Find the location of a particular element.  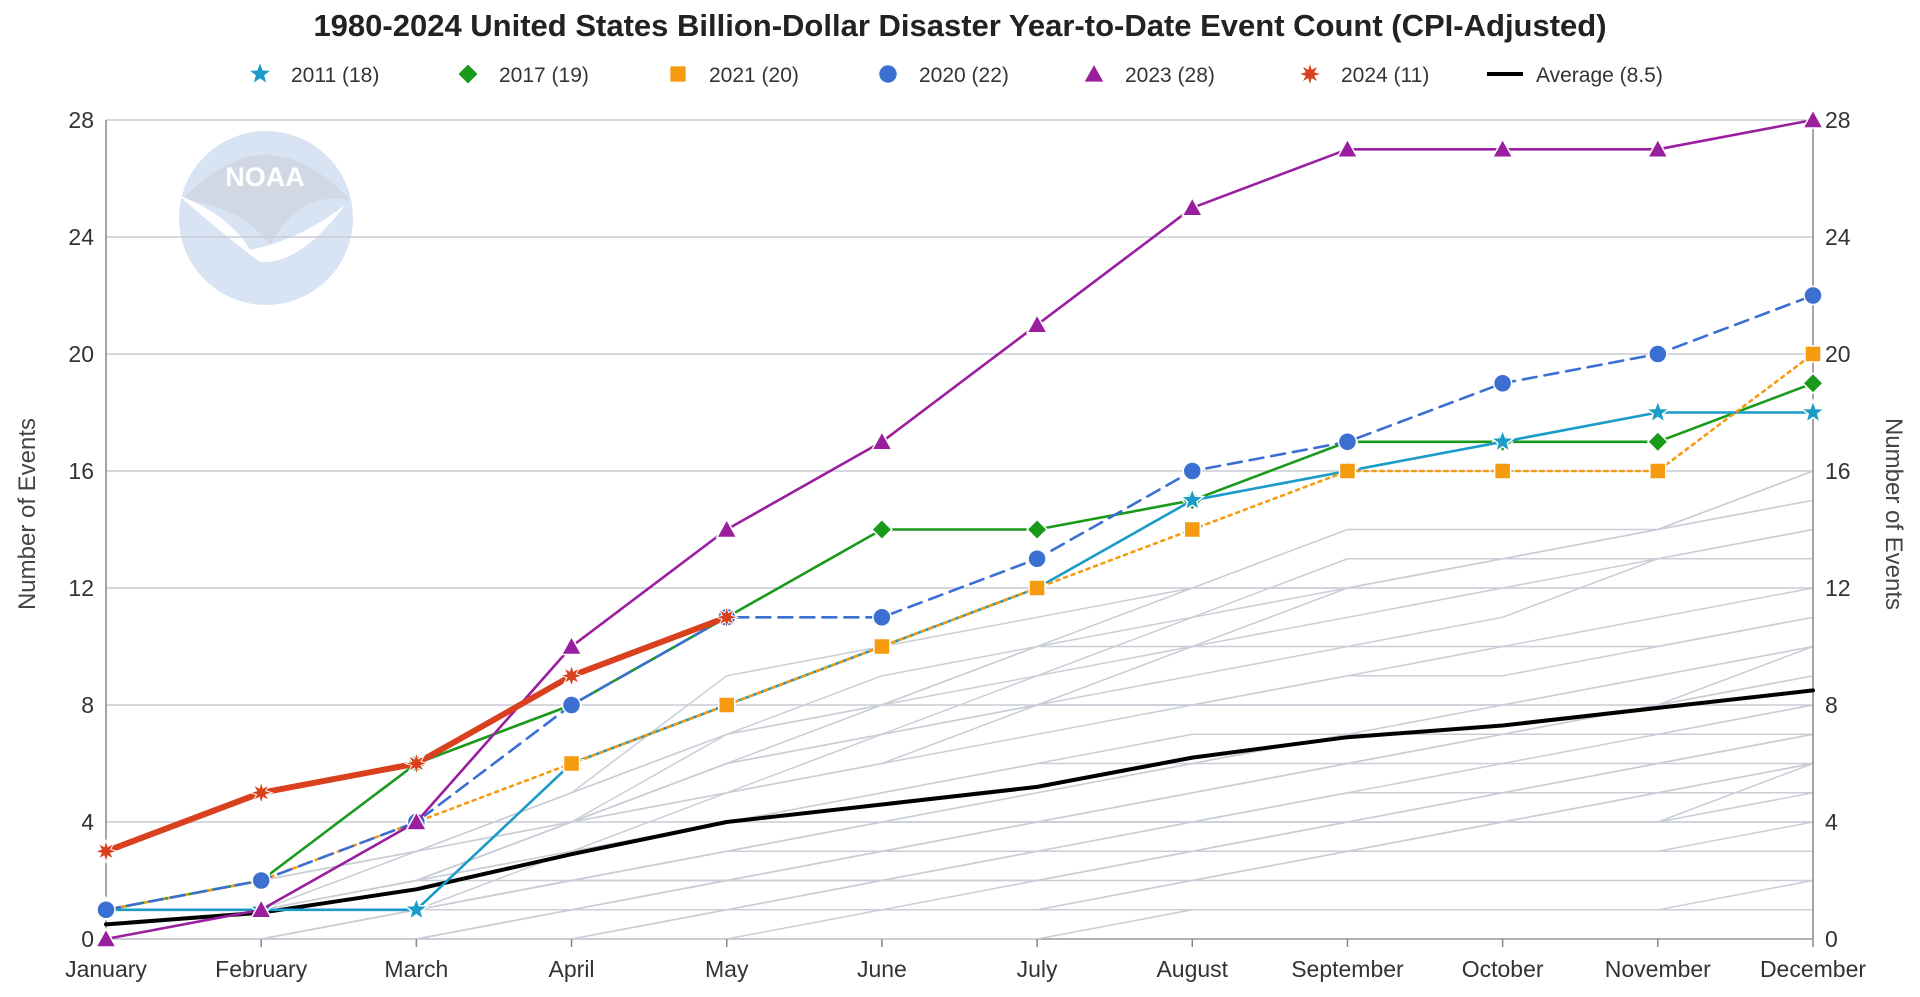

noaa-logo-watermark: NOAA is located at coordinates (265, 218).